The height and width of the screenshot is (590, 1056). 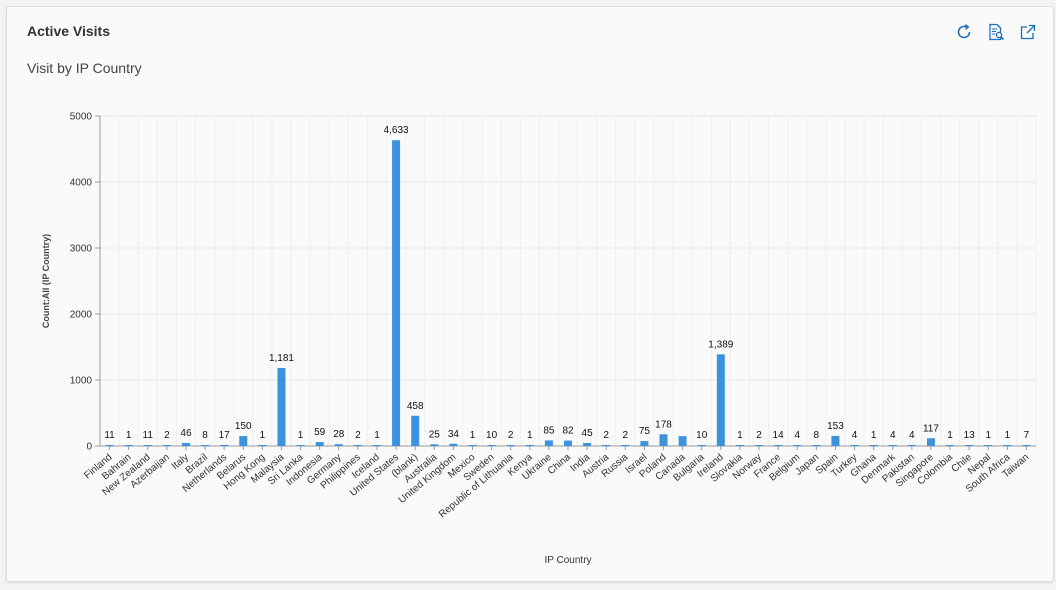 What do you see at coordinates (205, 445) in the screenshot?
I see `bar-brazil` at bounding box center [205, 445].